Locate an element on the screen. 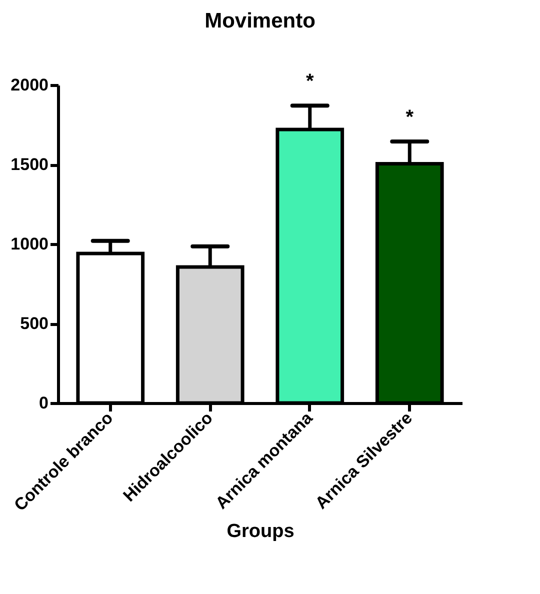 Image resolution: width=540 pixels, height=594 pixels. chart-title: Movimento is located at coordinates (260, 21).